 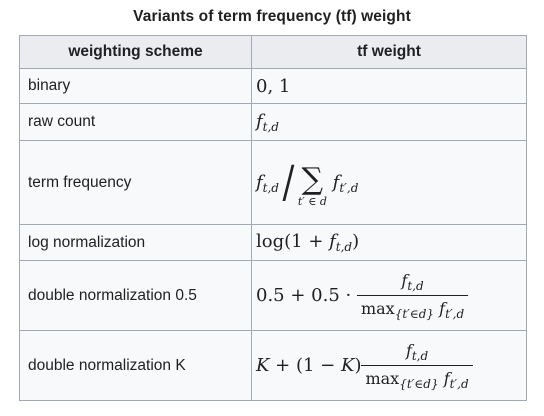 What do you see at coordinates (389, 52) in the screenshot?
I see `column-header-weight: tf weight` at bounding box center [389, 52].